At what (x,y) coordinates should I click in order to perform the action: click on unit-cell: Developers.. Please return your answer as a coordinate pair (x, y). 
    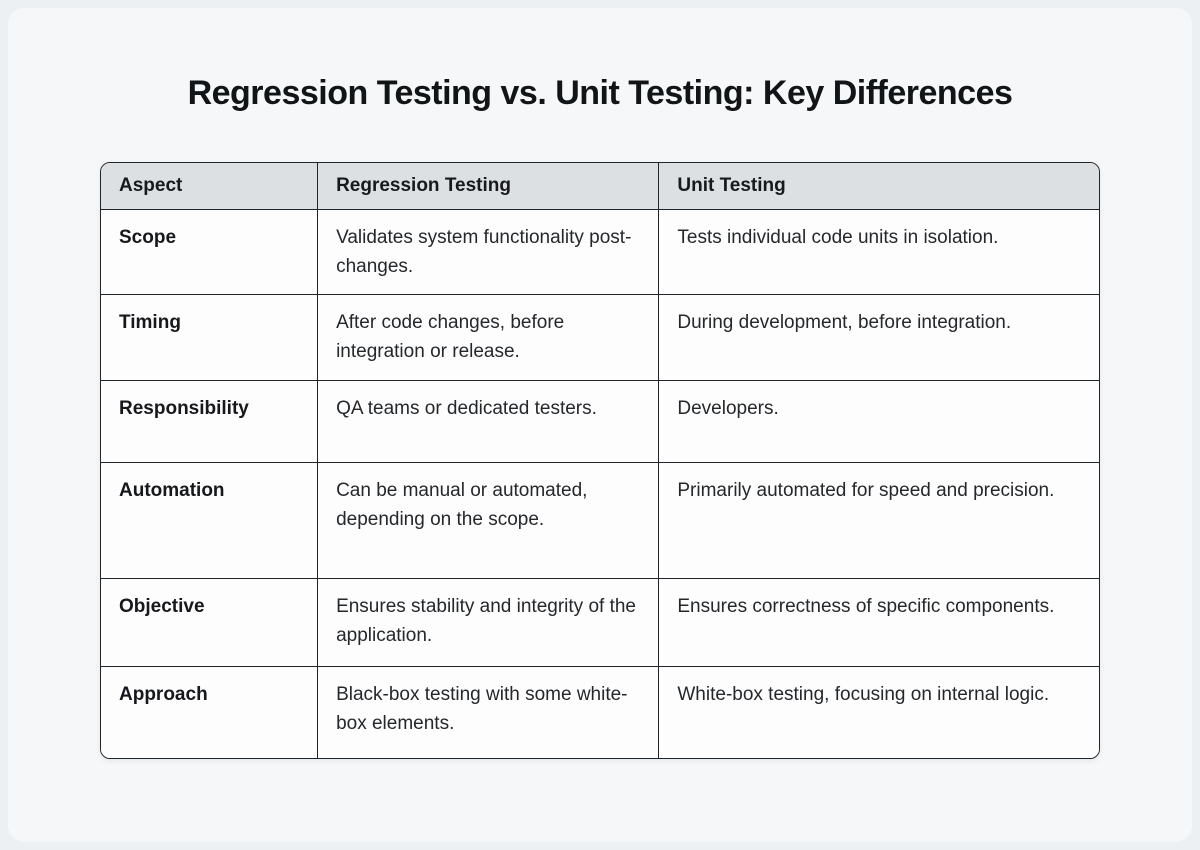
    Looking at the image, I should click on (878, 421).